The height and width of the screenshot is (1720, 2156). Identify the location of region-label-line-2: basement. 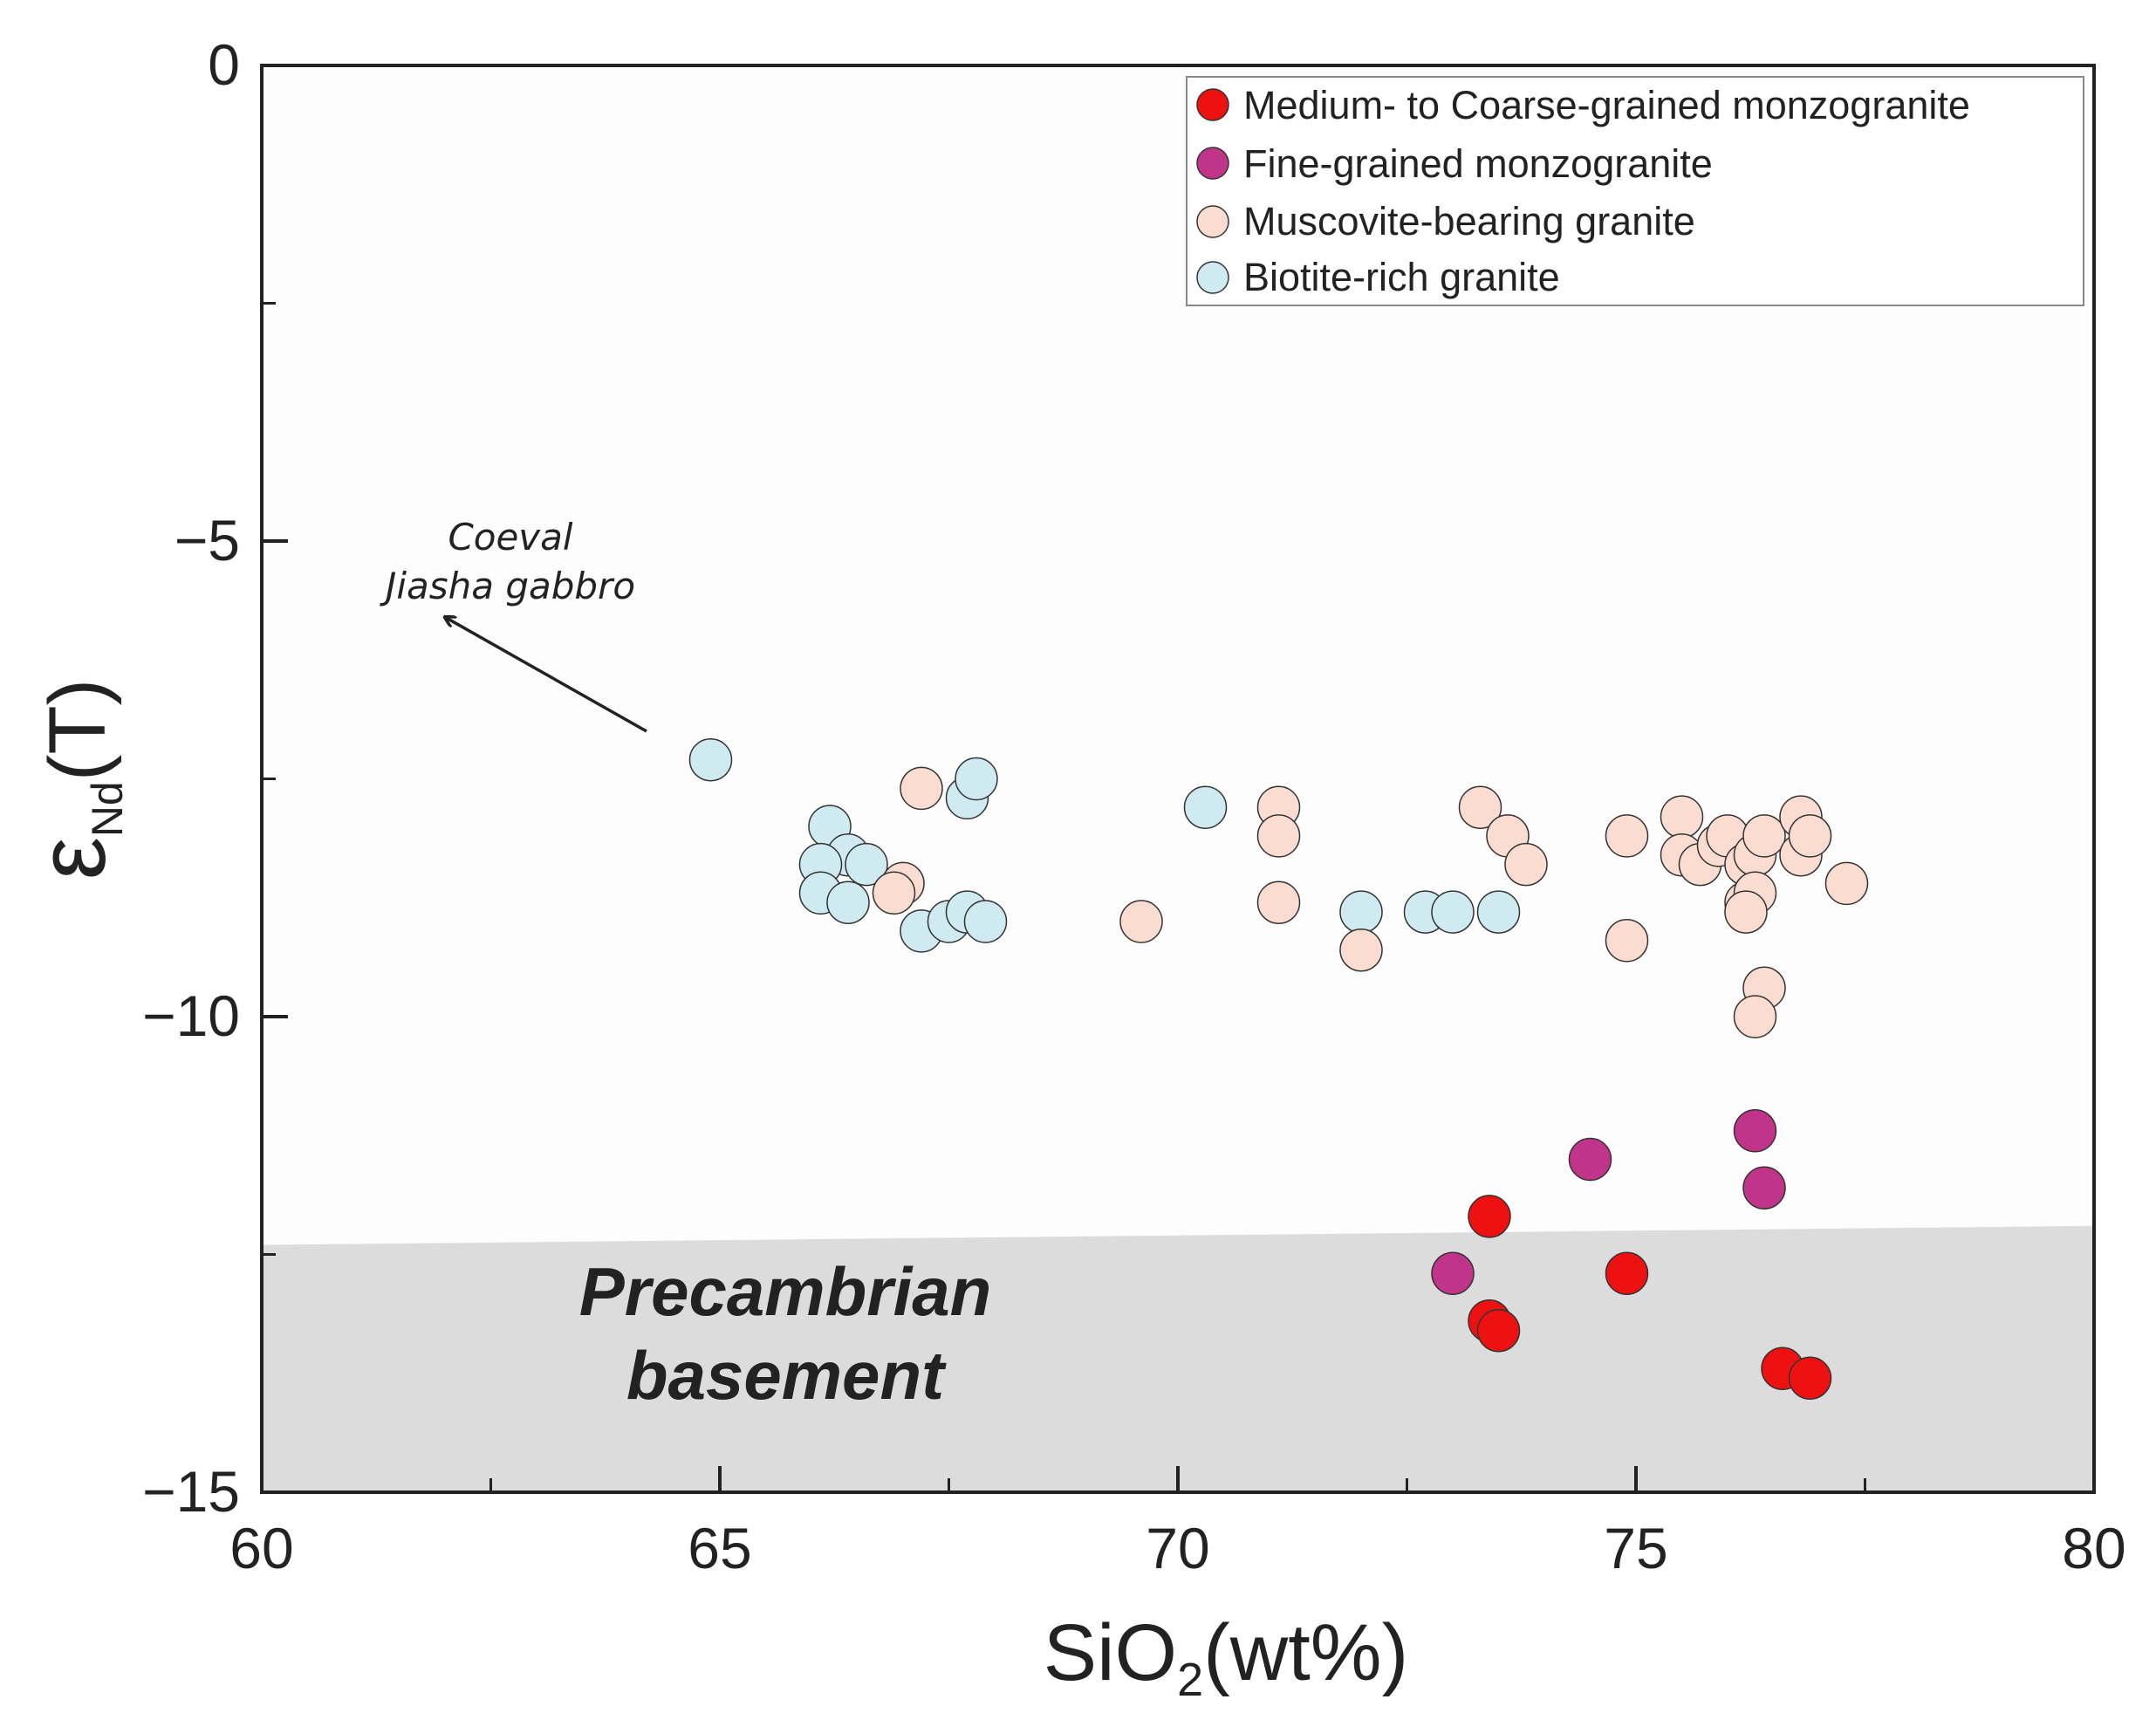
(786, 1375).